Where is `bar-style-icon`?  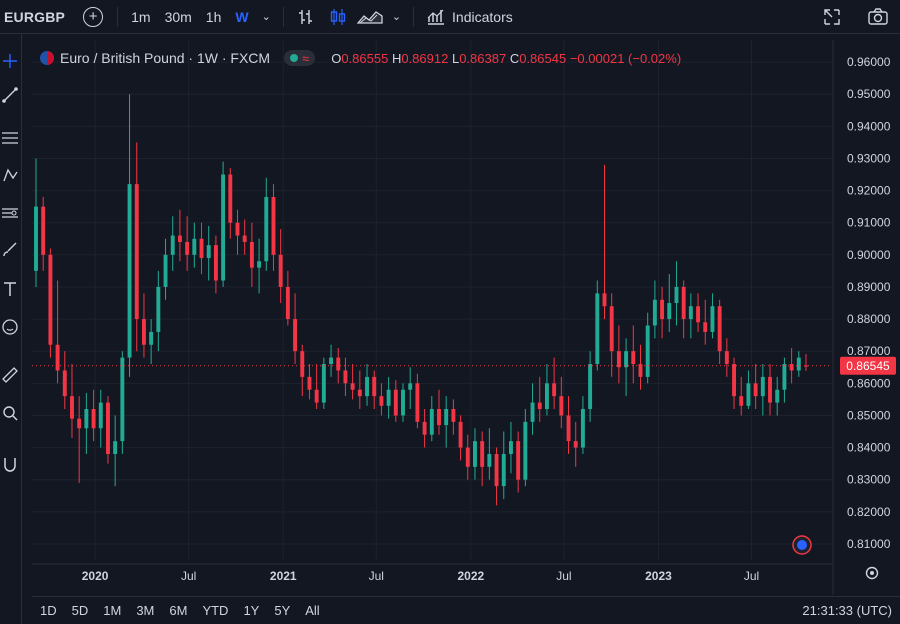 bar-style-icon is located at coordinates (306, 17).